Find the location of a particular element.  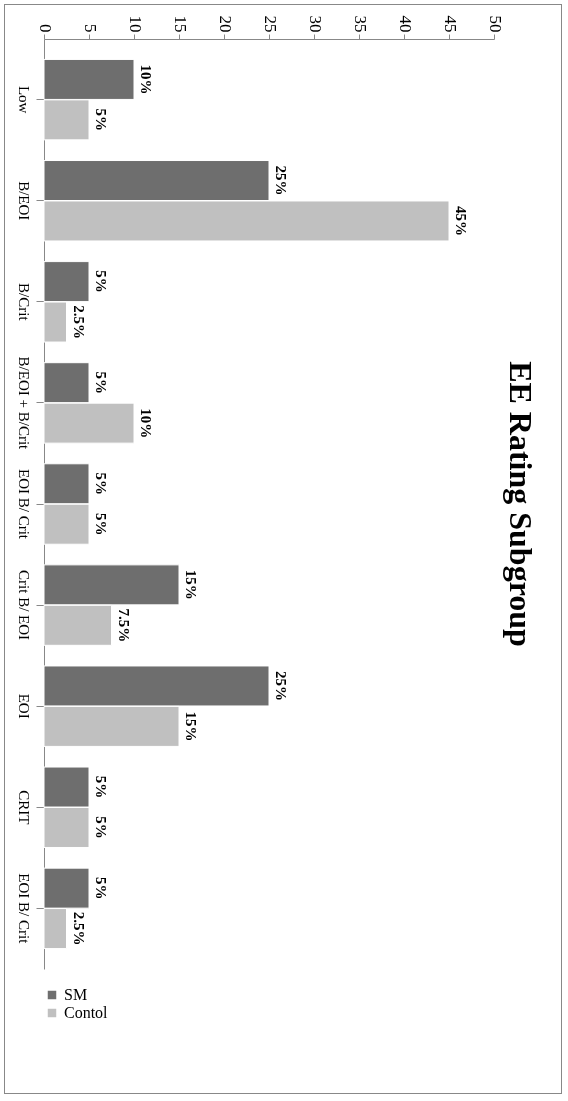

x-tick-label: 20 is located at coordinates (225, 24).